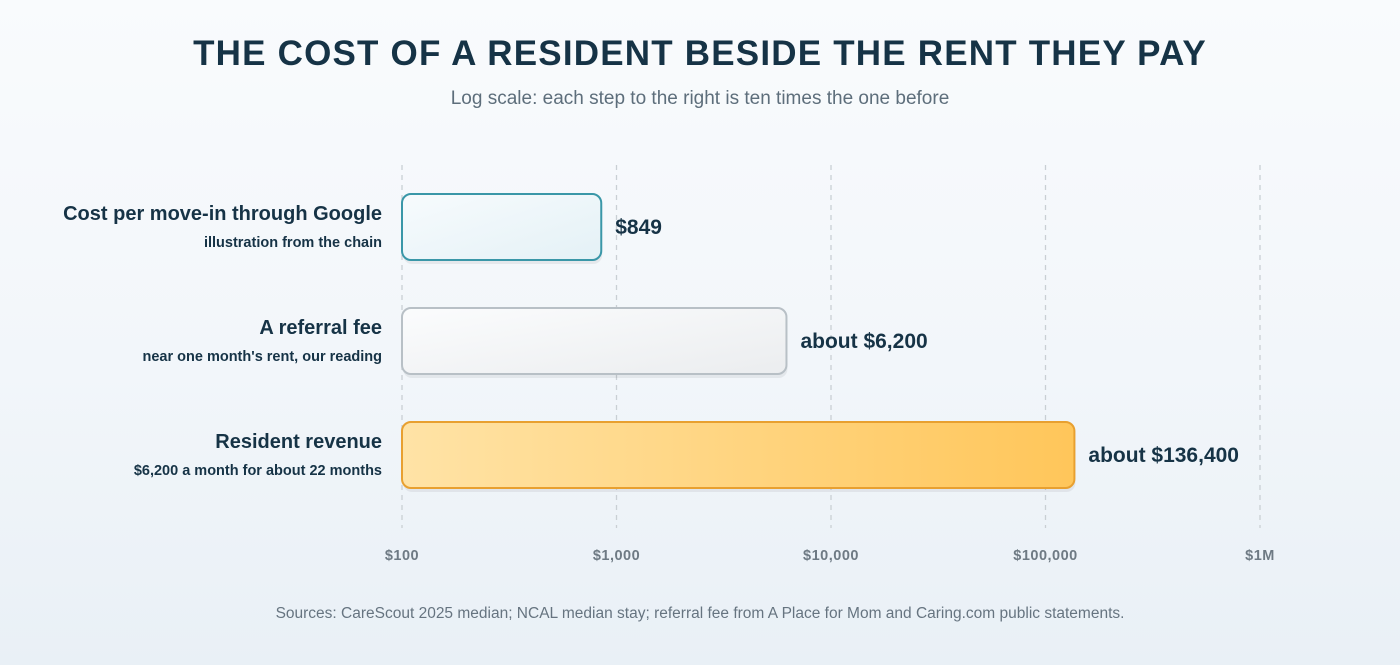  I want to click on category-sublabel: illustration from the chain, so click(293, 243).